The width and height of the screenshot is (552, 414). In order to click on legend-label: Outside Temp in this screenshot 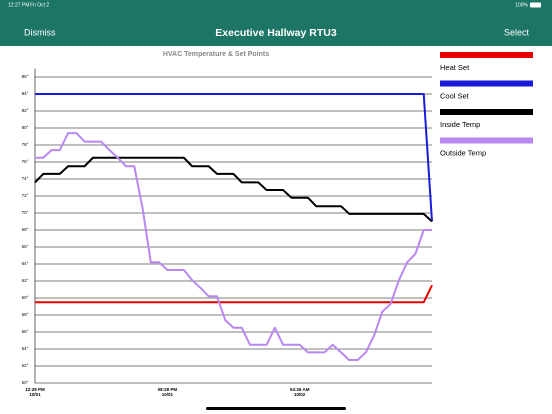, I will do `click(463, 152)`.